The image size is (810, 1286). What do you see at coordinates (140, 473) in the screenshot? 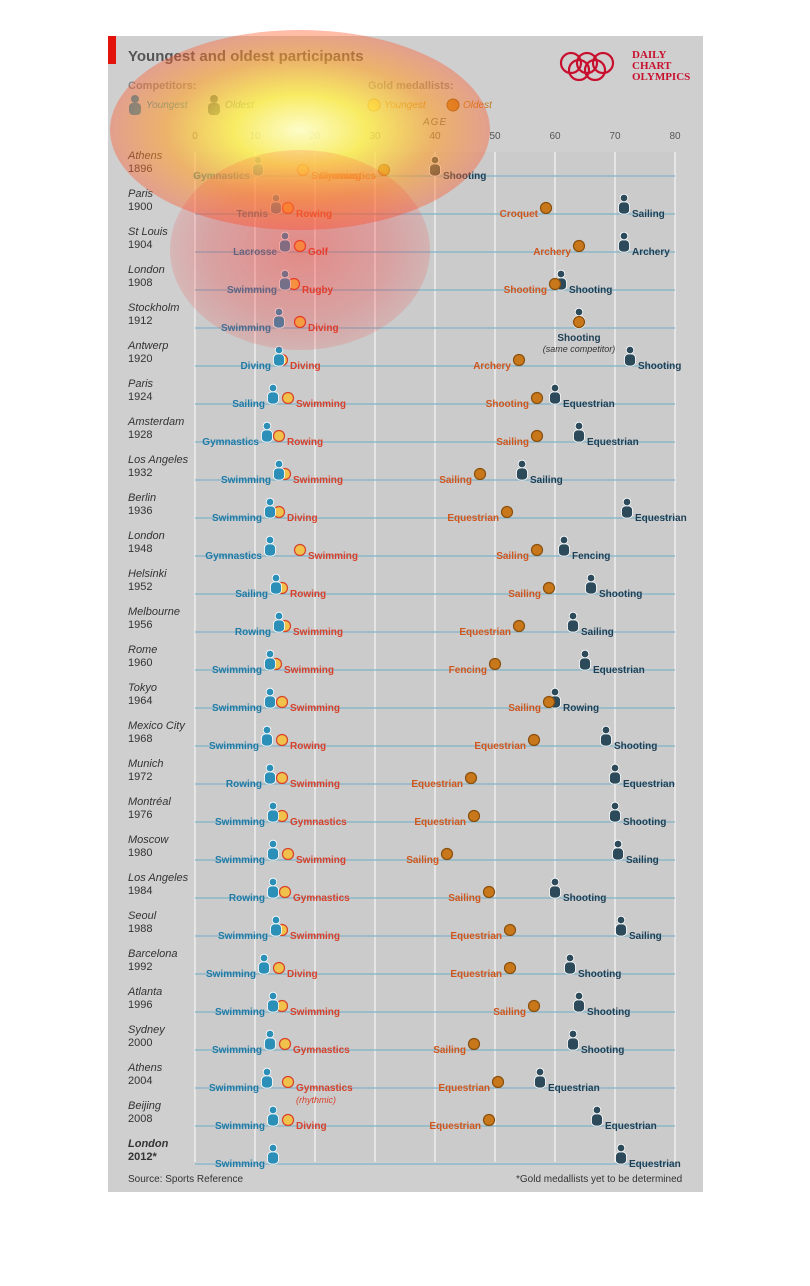
I see `games-year: 1932` at bounding box center [140, 473].